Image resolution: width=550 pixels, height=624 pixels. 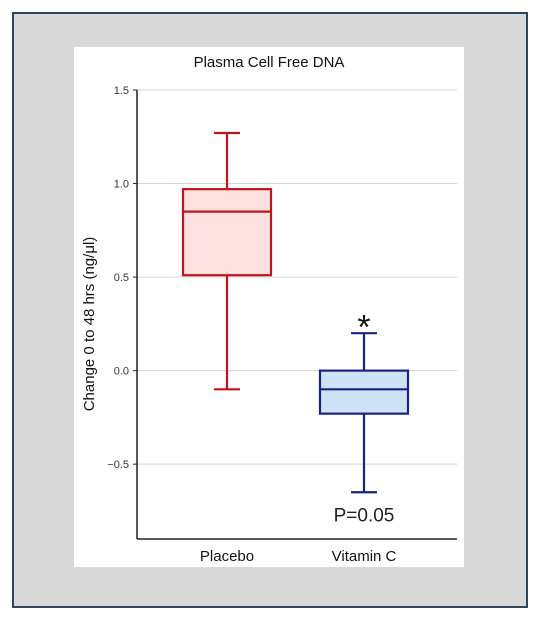 I want to click on y-axis-label: Change 0 to 48 hrs (ng/μl), so click(x=89, y=324).